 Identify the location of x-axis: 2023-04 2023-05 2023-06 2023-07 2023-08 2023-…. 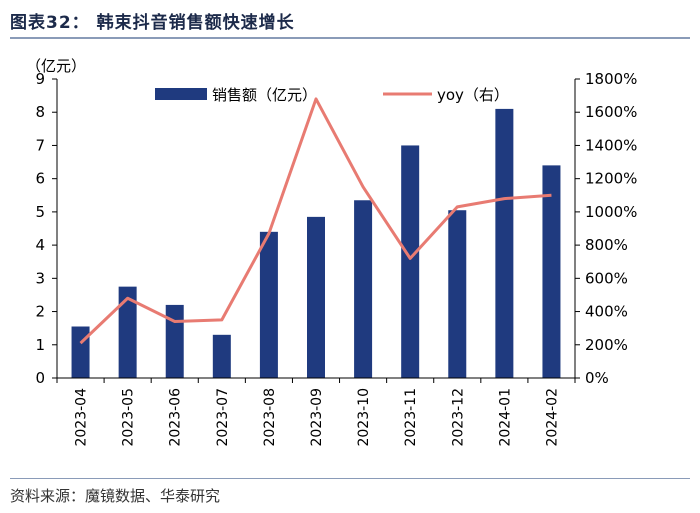
(316, 412).